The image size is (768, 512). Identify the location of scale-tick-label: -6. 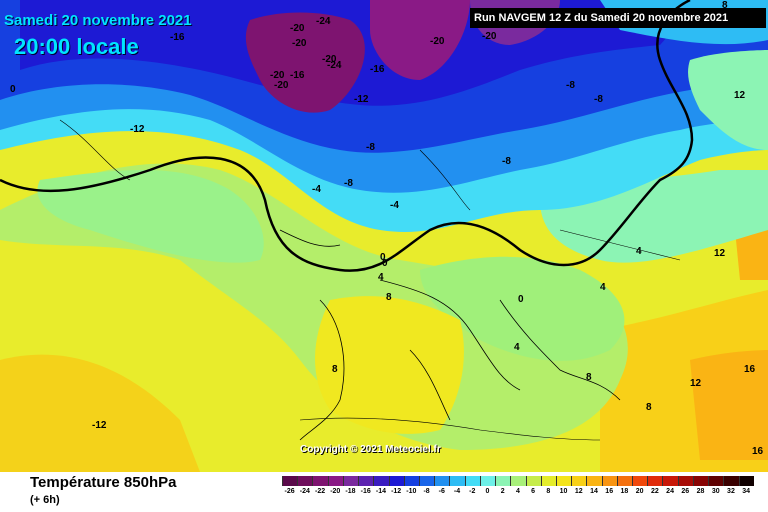
(441, 491).